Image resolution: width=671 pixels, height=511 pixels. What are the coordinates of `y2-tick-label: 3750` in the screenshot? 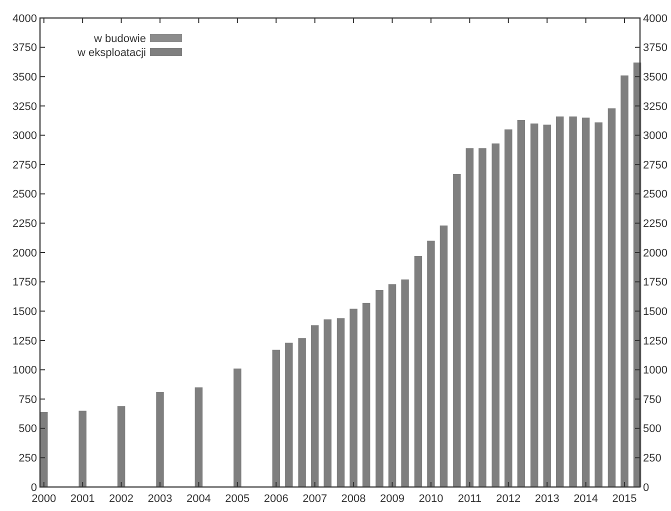 It's located at (655, 48).